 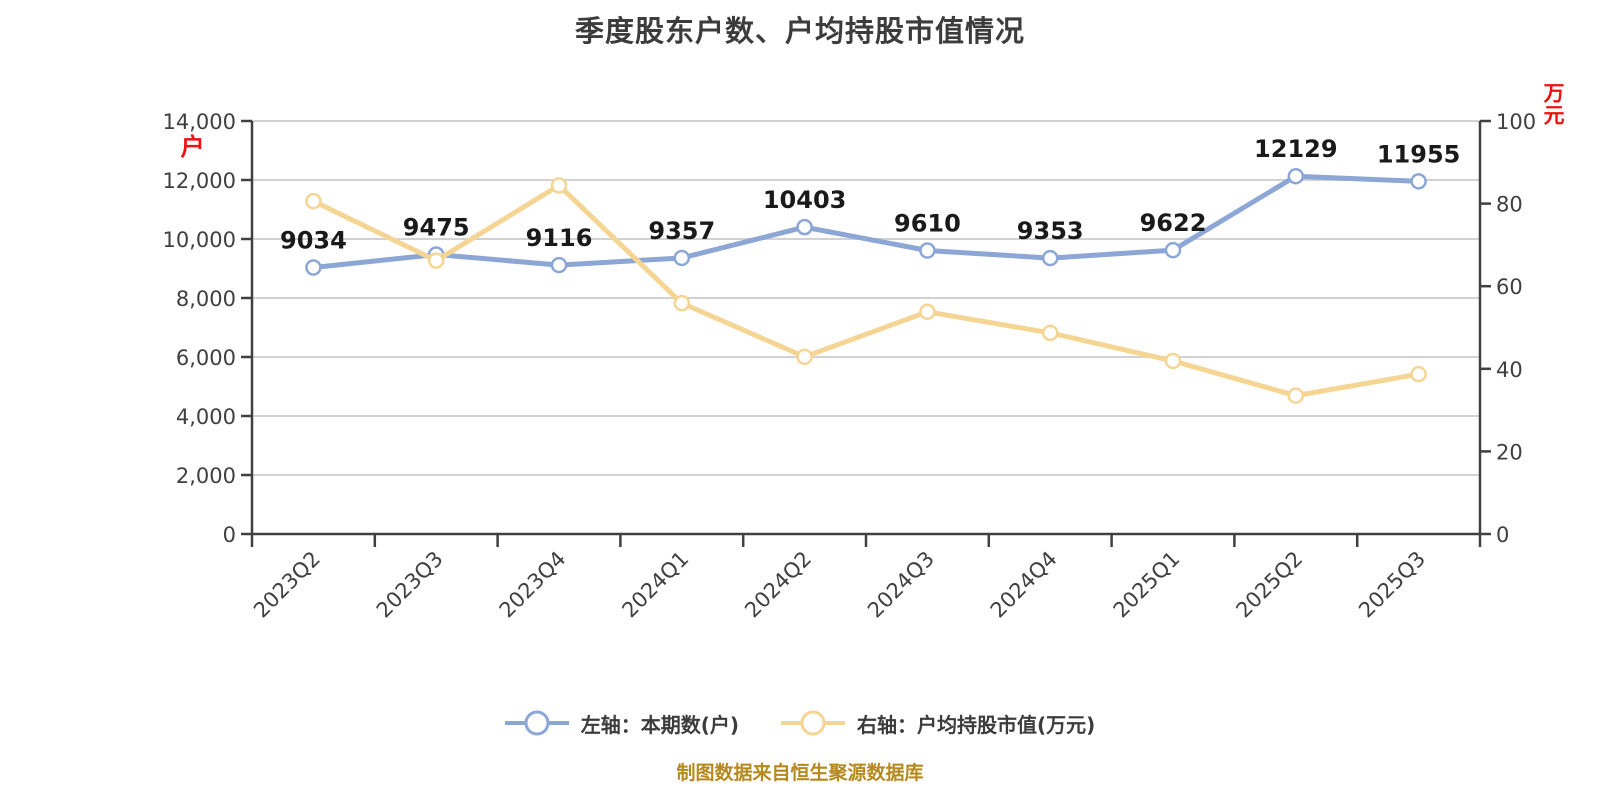 I want to click on legend-label-right-series: 右轴：户均持股市值(万元), so click(x=976, y=724).